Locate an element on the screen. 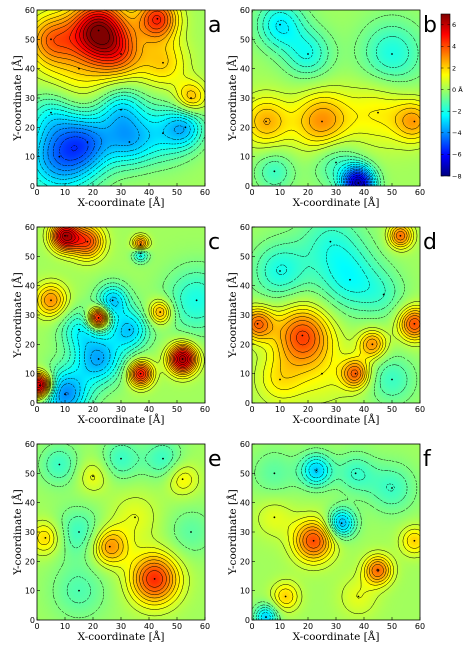  colorbar-tick-label: 6 is located at coordinates (454, 25).